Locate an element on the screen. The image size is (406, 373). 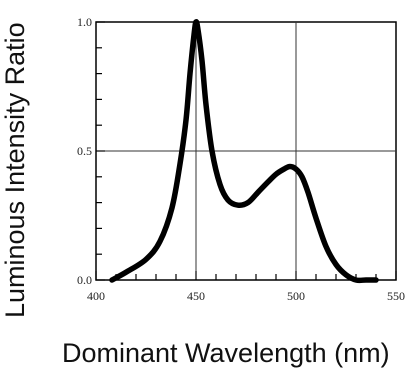
x-tick-label-450: 450 is located at coordinates (196, 296).